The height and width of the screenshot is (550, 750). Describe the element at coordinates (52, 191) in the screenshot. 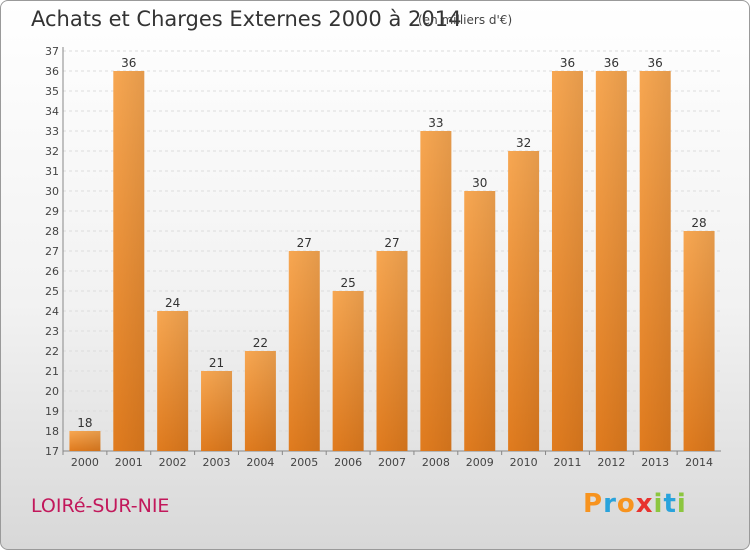

I see `y-tick-label: 30` at that location.